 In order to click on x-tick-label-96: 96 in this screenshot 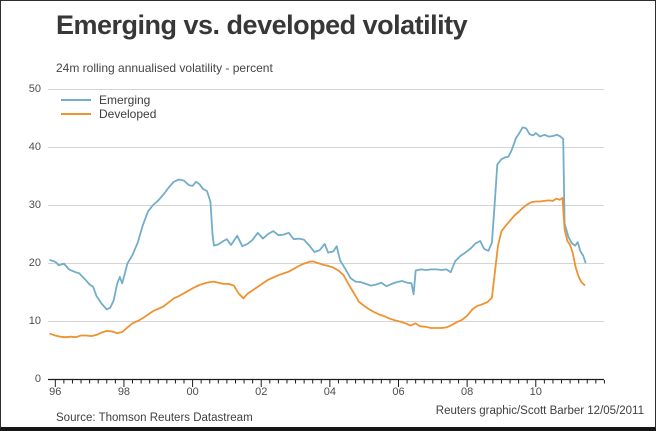, I will do `click(55, 392)`.